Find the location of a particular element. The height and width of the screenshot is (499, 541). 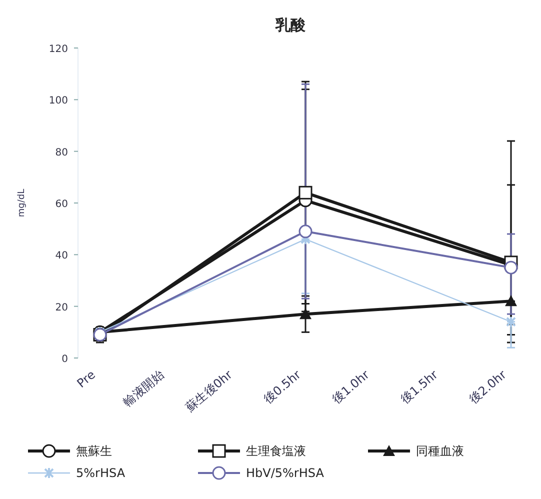

legend-label: 5%rHSA is located at coordinates (101, 473).